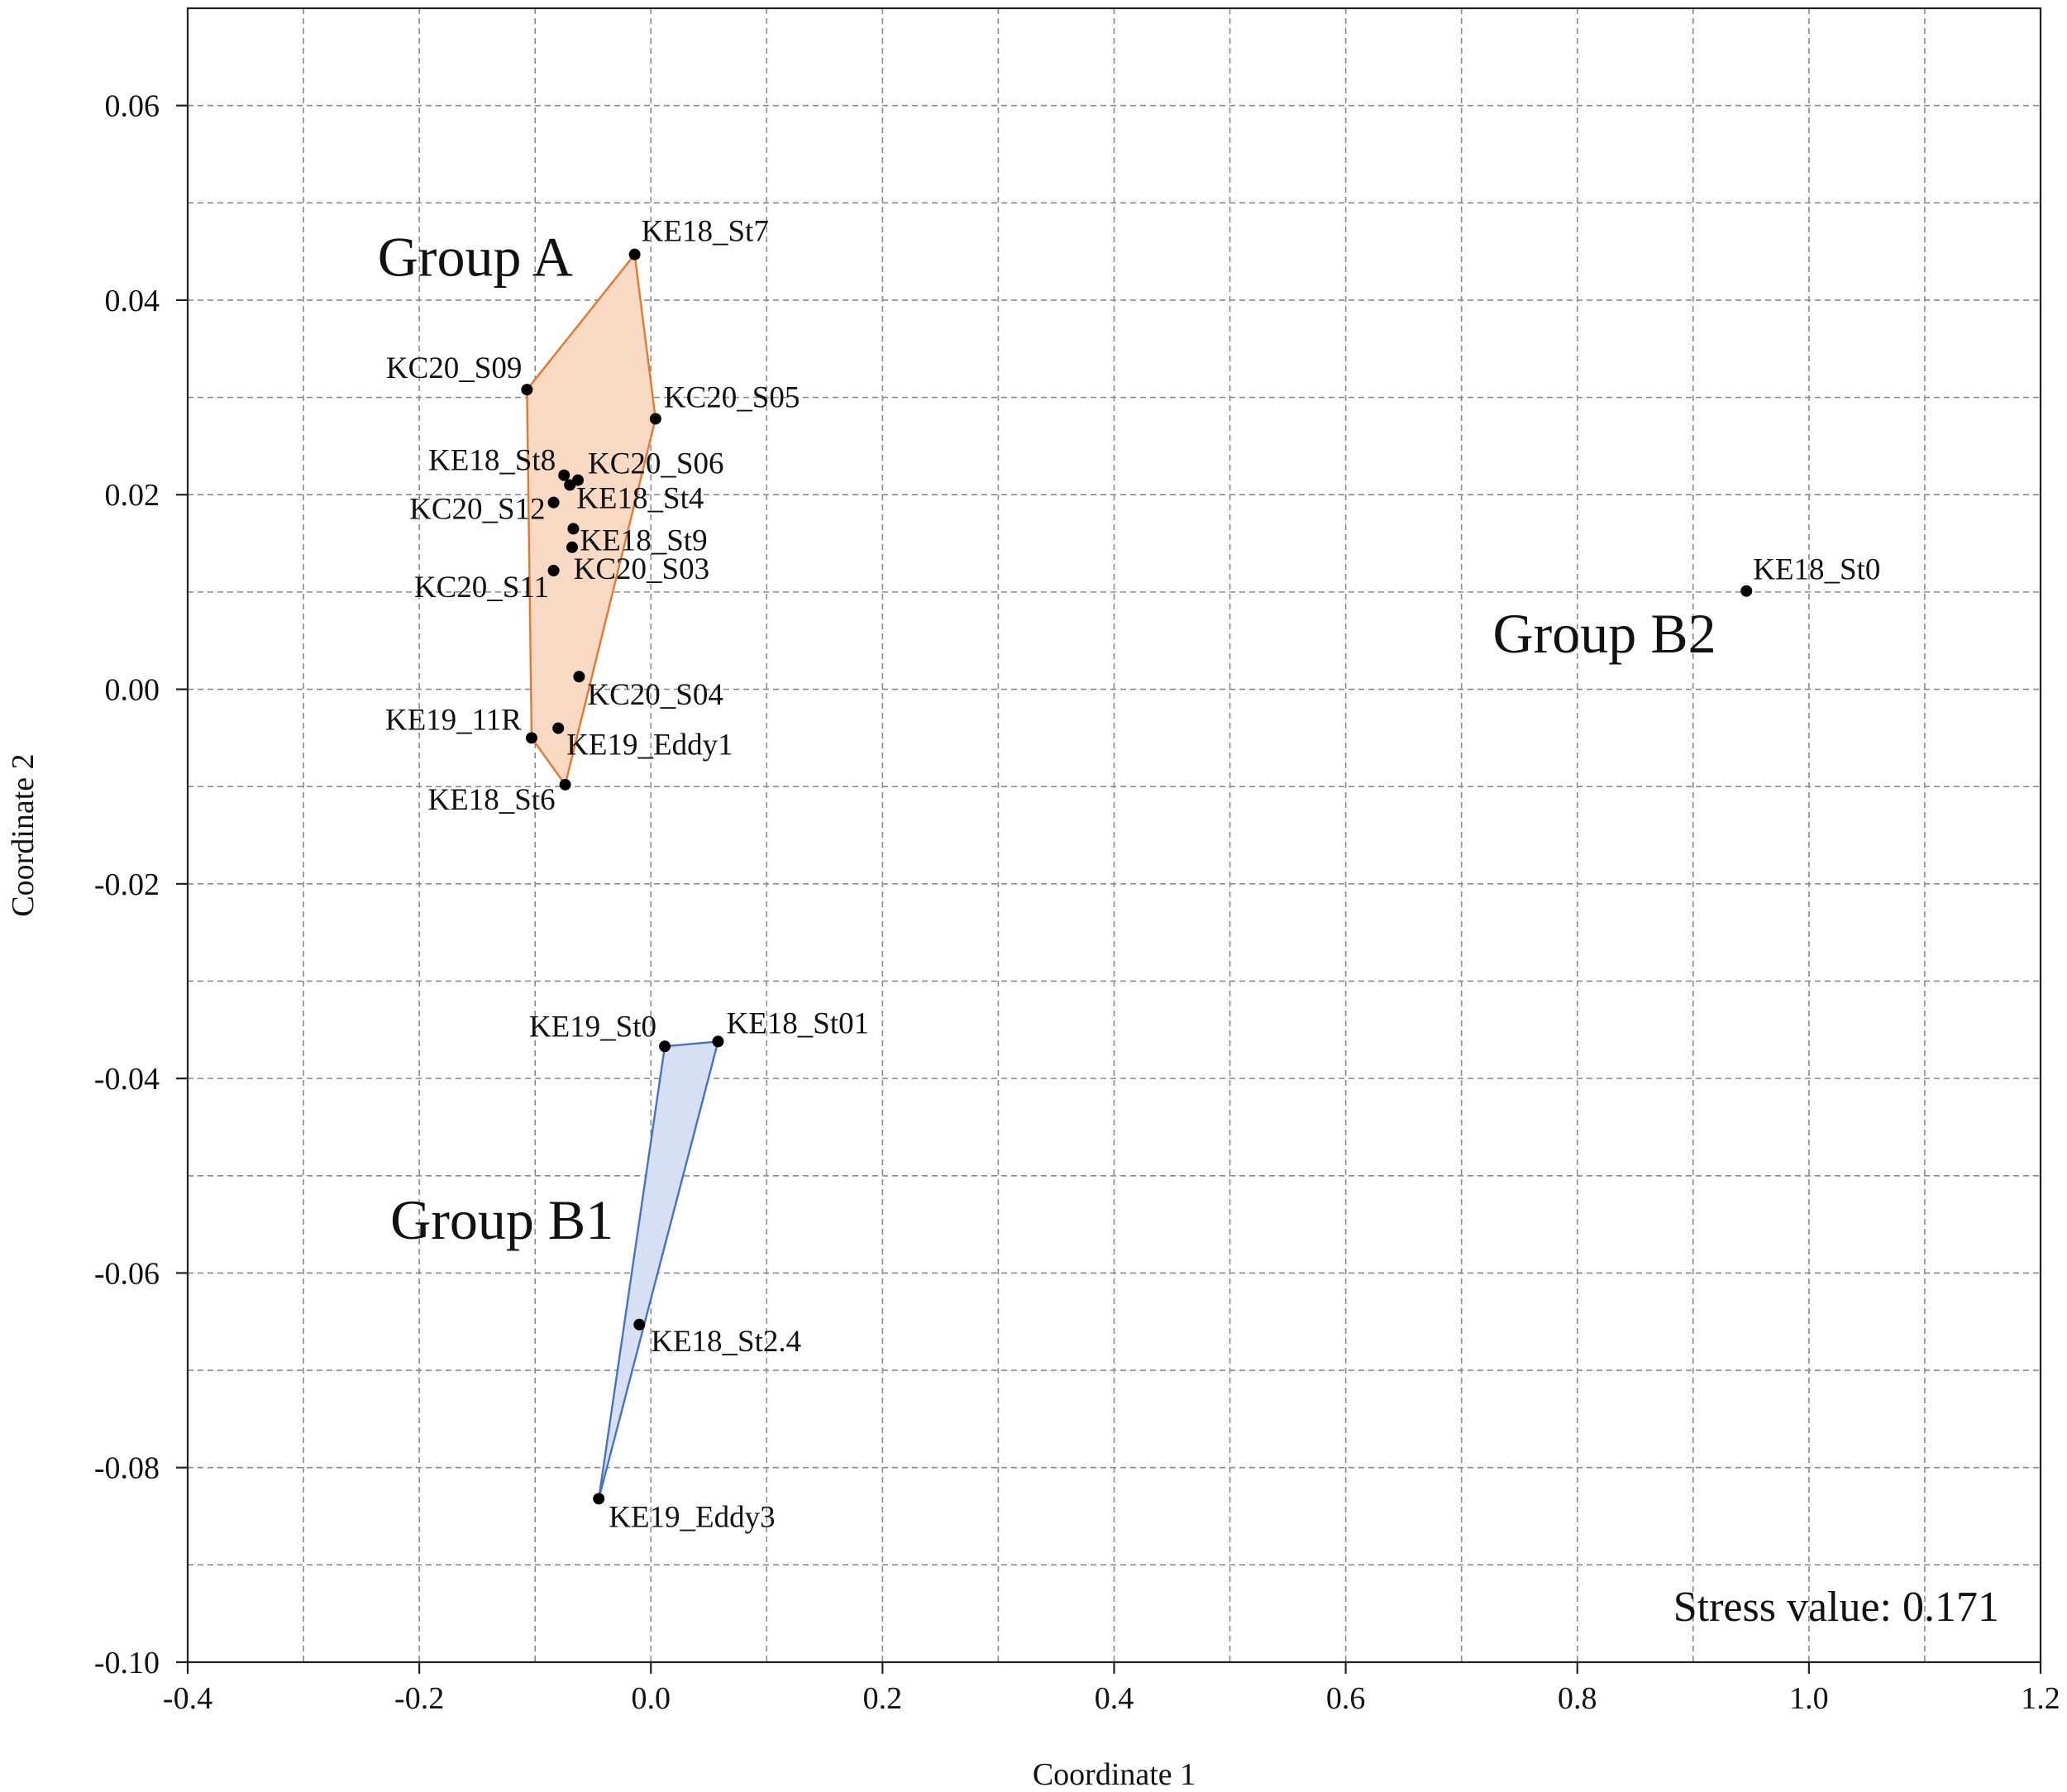  Describe the element at coordinates (1114, 1774) in the screenshot. I see `x-axis-label: Coordinate 1` at that location.